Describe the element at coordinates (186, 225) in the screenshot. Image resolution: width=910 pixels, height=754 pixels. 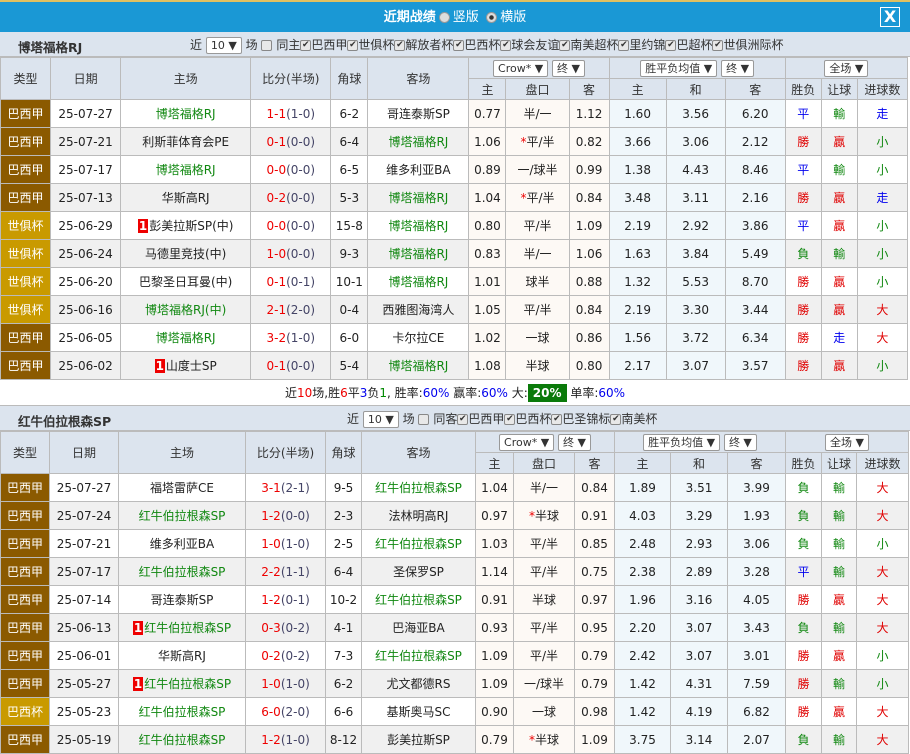
I see `home-team-cell: 1 彭美拉斯SP(中)` at that location.